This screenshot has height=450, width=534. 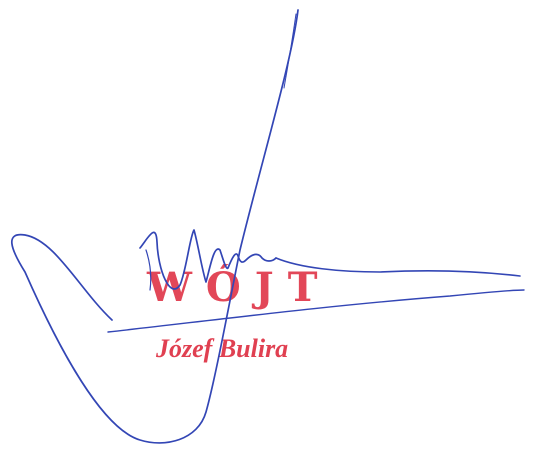 I want to click on official-stamp: WÓJT Józef Bulira, so click(x=238, y=313).